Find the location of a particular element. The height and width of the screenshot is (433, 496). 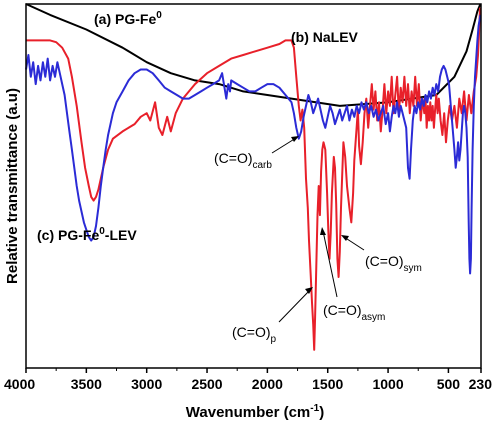

annotation-carb-sub: carb is located at coordinates (263, 165).